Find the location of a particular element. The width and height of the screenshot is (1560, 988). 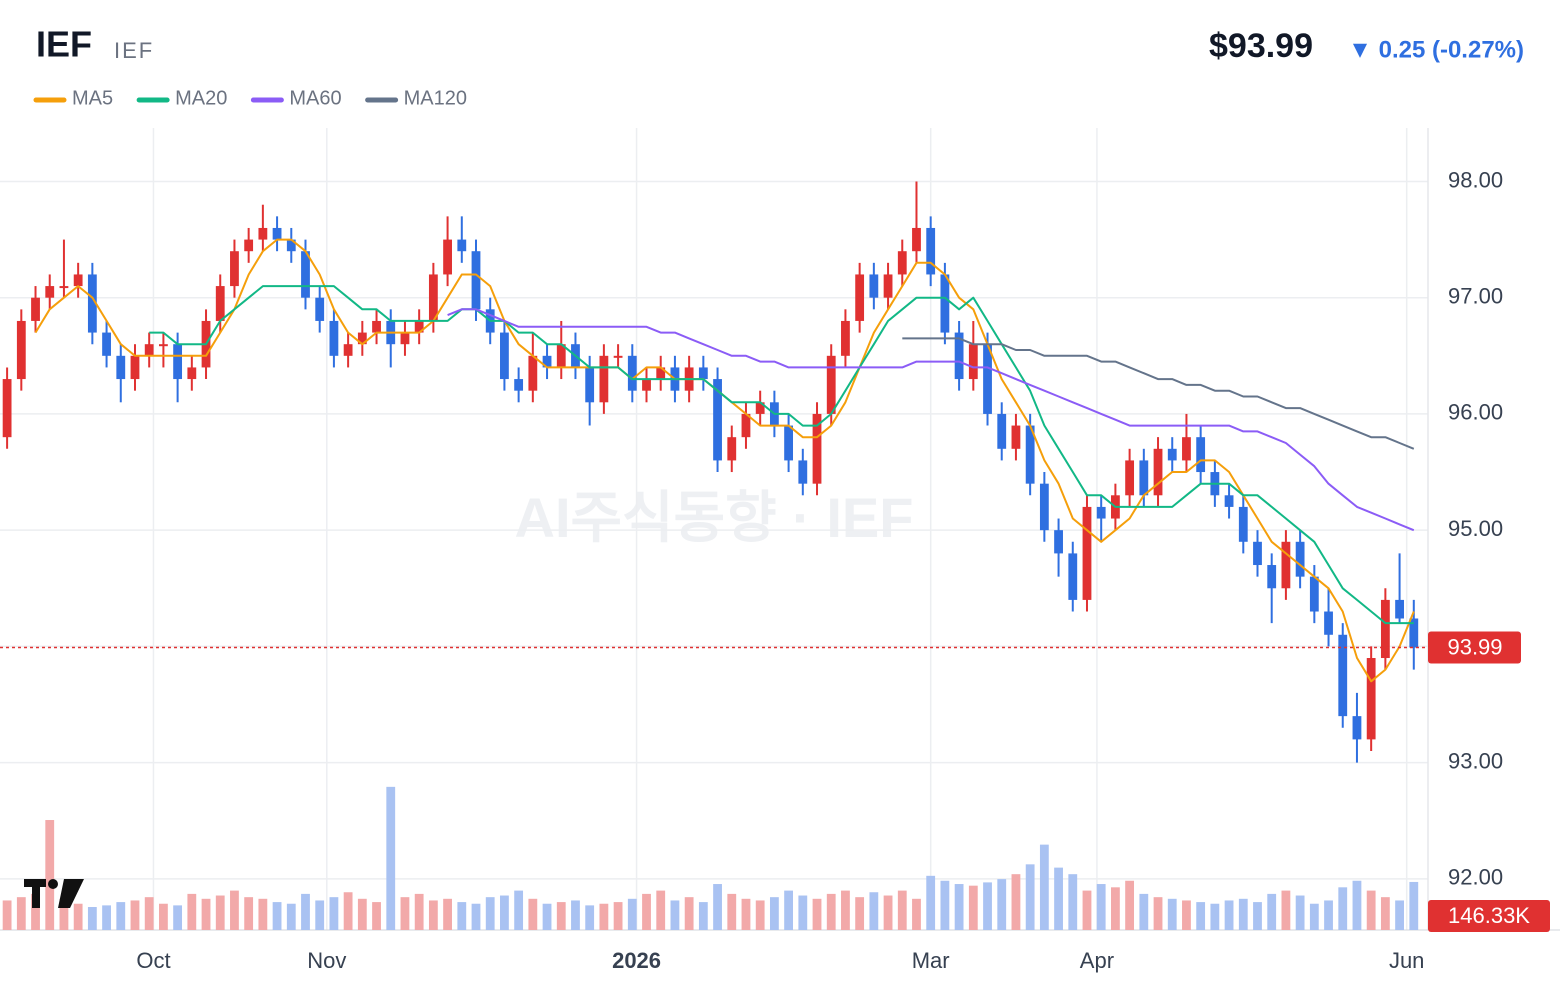

legend-label: MA60 is located at coordinates (315, 98).